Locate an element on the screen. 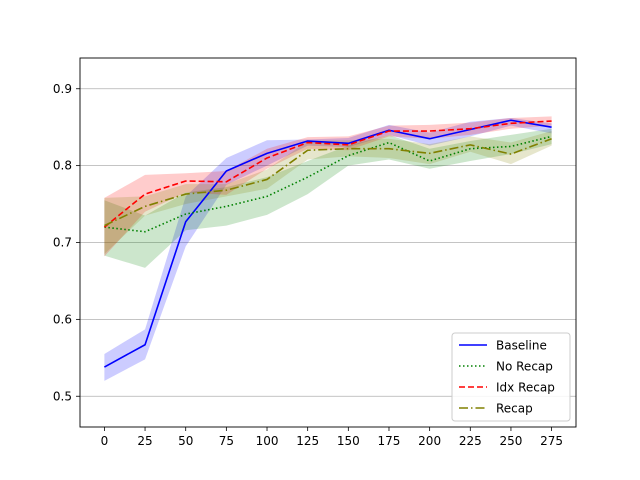 The image size is (640, 480). x-tick-label: 150 is located at coordinates (348, 441).